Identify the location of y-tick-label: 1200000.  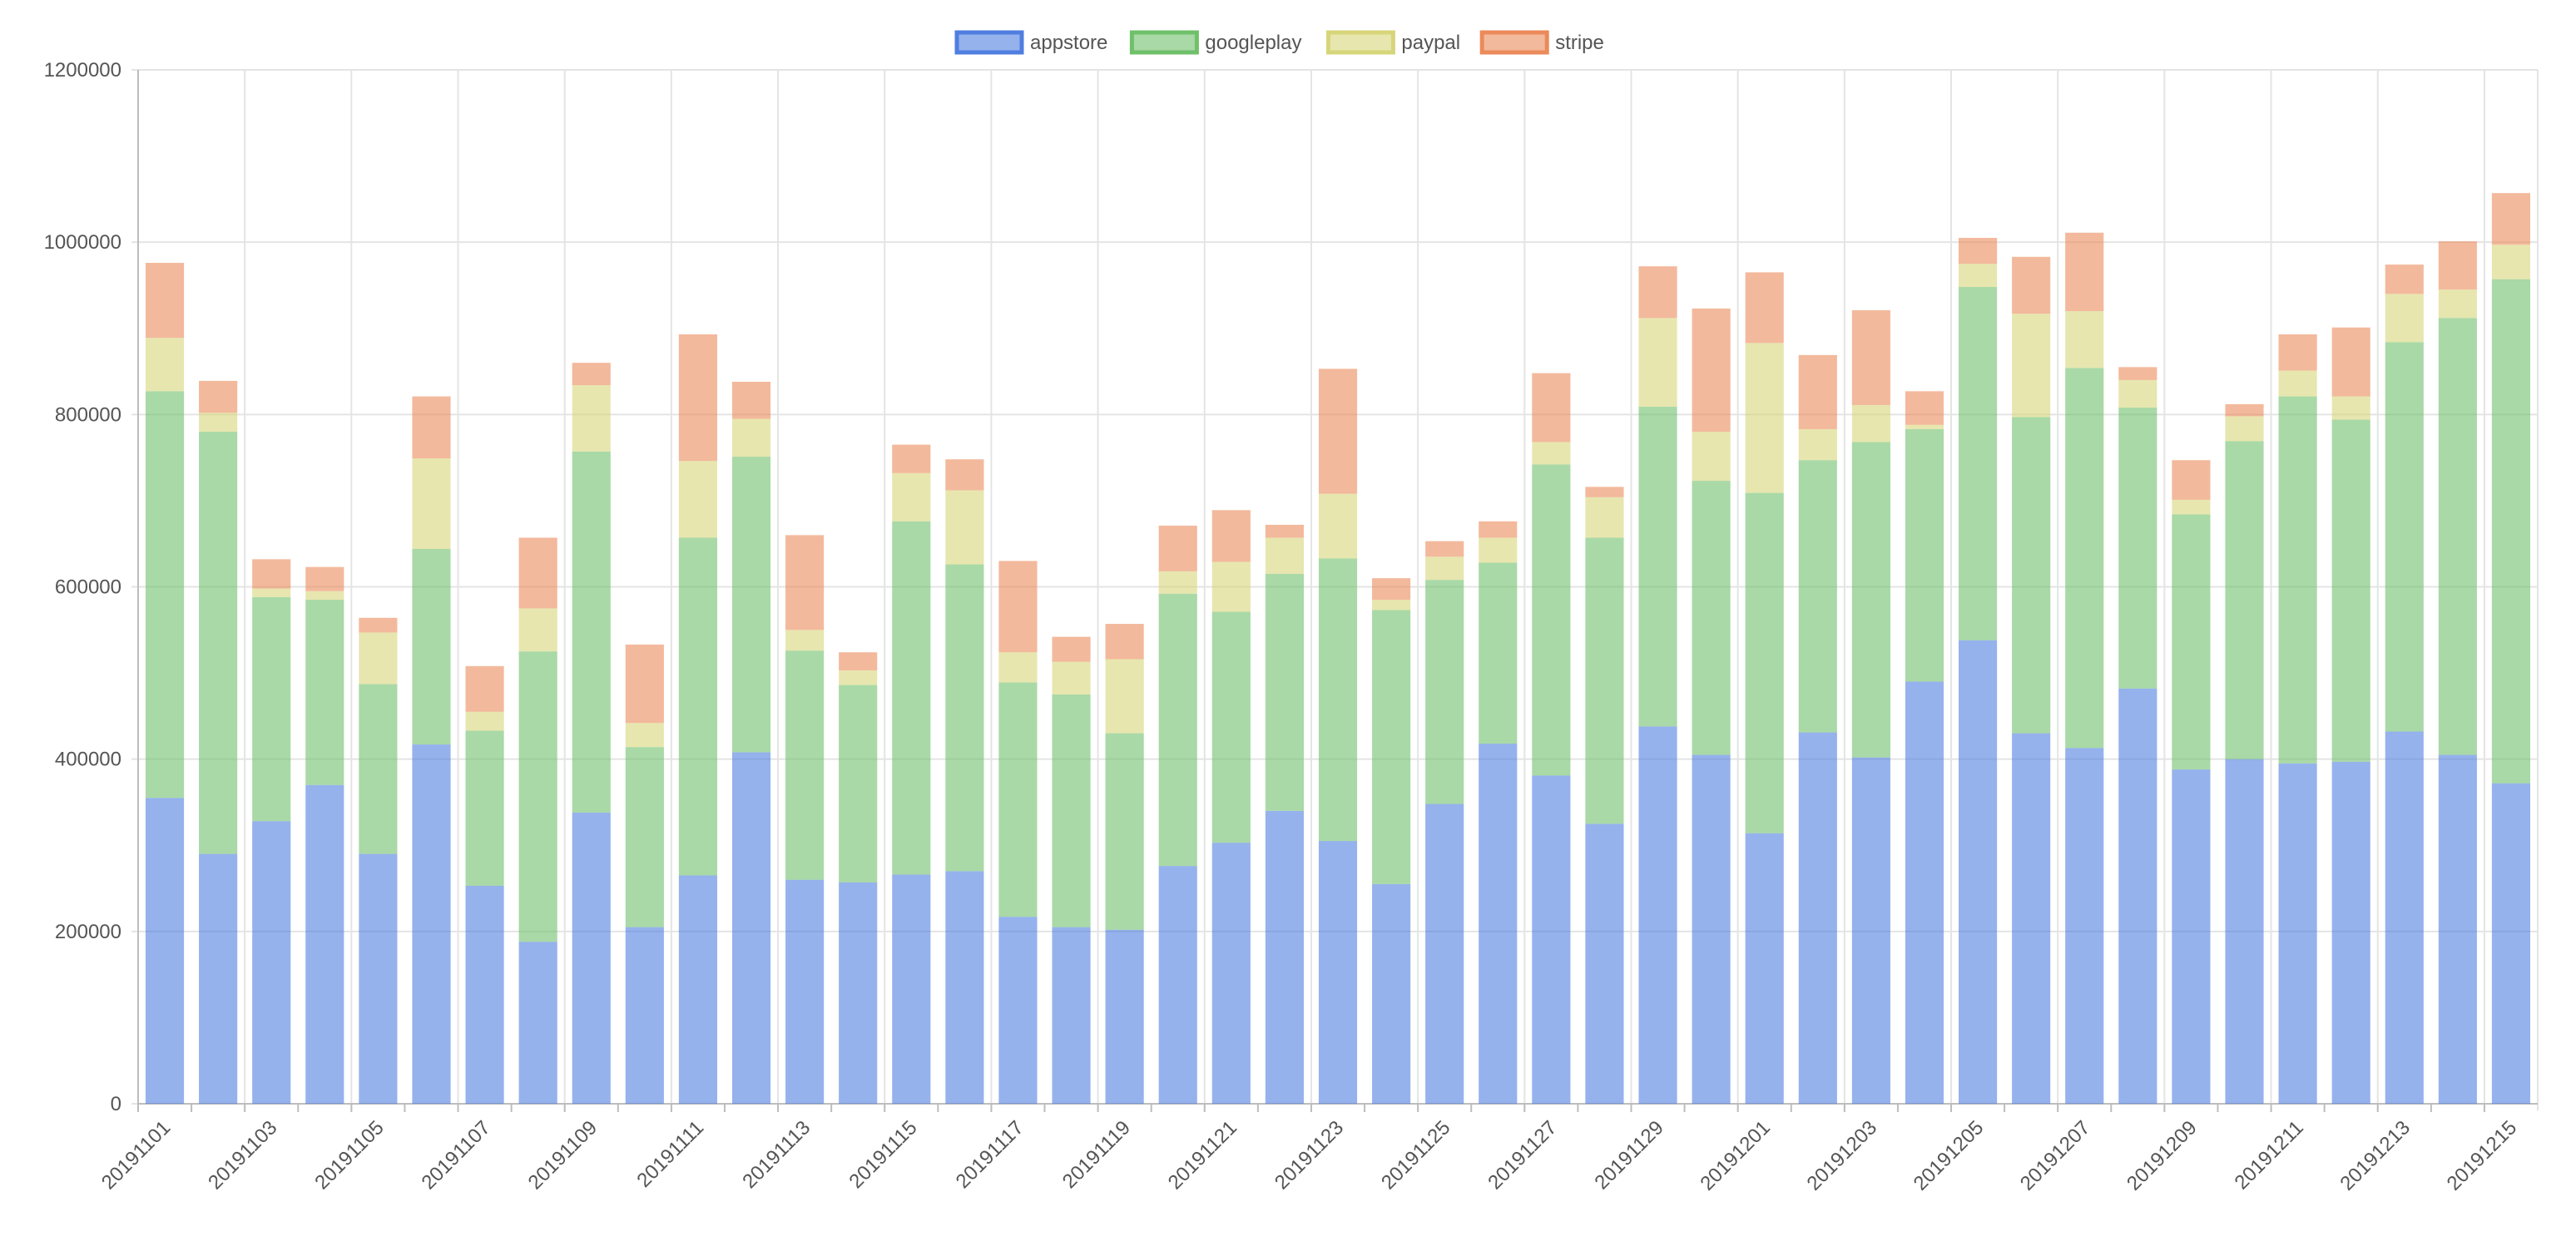
(83, 70).